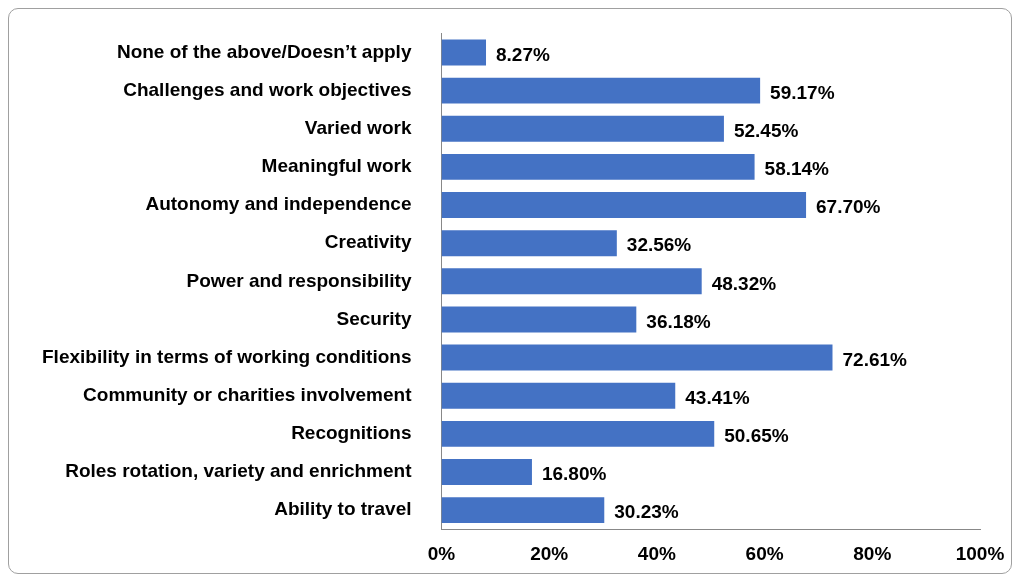 This screenshot has height=582, width=1020. Describe the element at coordinates (549, 553) in the screenshot. I see `x-tick-label: 20%` at that location.